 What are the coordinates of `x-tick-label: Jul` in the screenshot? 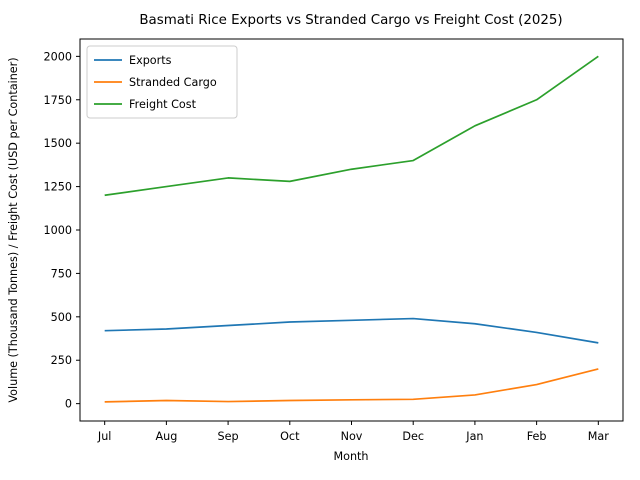 It's located at (104, 436).